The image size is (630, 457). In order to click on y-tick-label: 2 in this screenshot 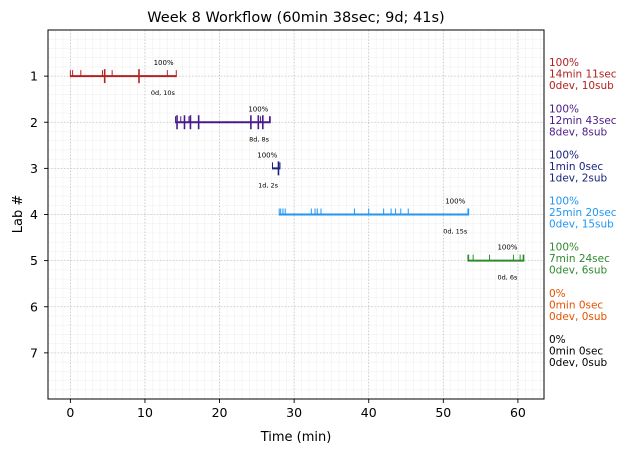, I will do `click(34, 122)`.